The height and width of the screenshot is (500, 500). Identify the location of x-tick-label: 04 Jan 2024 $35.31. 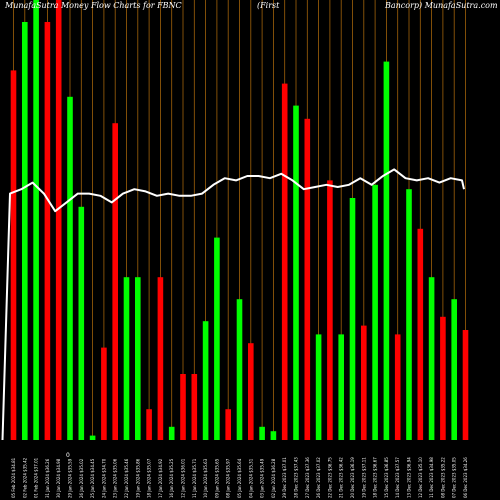
(250, 478).